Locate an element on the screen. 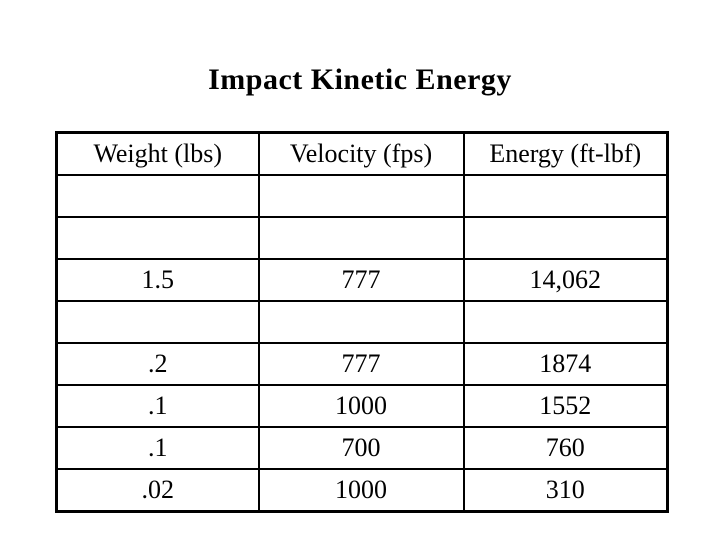  table-row: .2 777 1874 is located at coordinates (362, 364).